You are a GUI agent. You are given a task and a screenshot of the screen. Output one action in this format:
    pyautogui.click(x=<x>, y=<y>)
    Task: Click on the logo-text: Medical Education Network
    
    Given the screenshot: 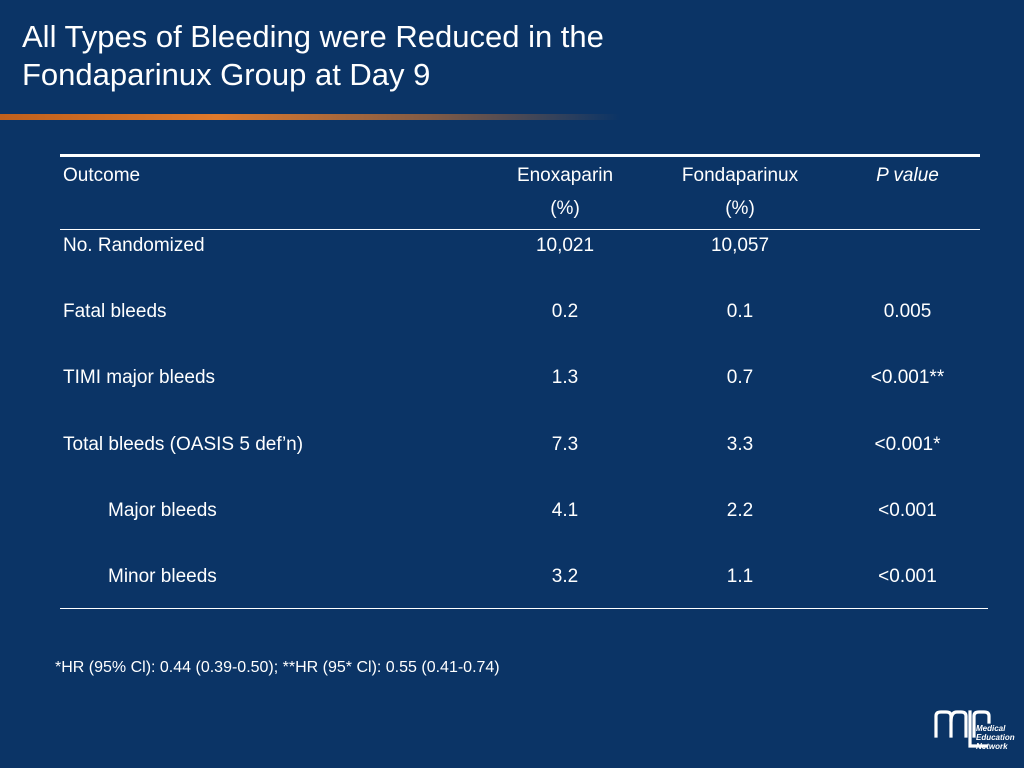 What is the action you would take?
    pyautogui.click(x=995, y=737)
    